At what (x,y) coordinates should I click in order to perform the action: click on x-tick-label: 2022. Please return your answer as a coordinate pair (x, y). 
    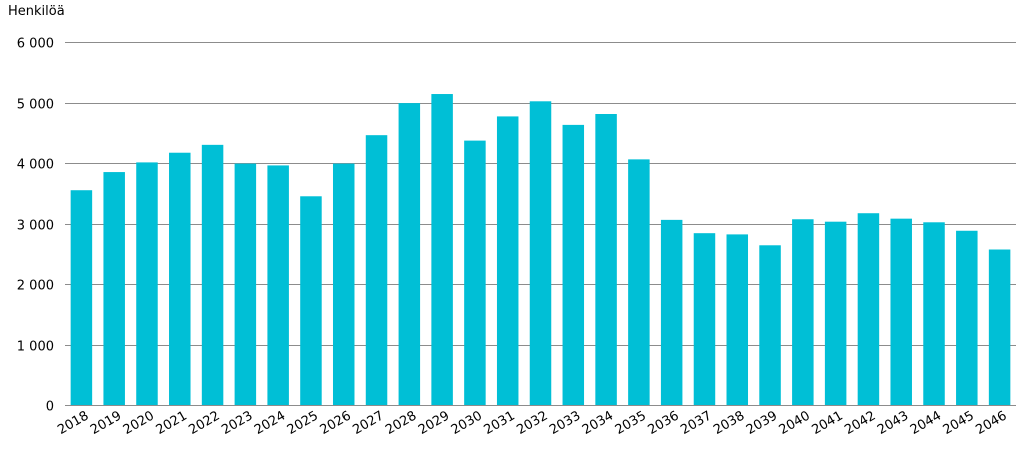
    Looking at the image, I should click on (204, 423).